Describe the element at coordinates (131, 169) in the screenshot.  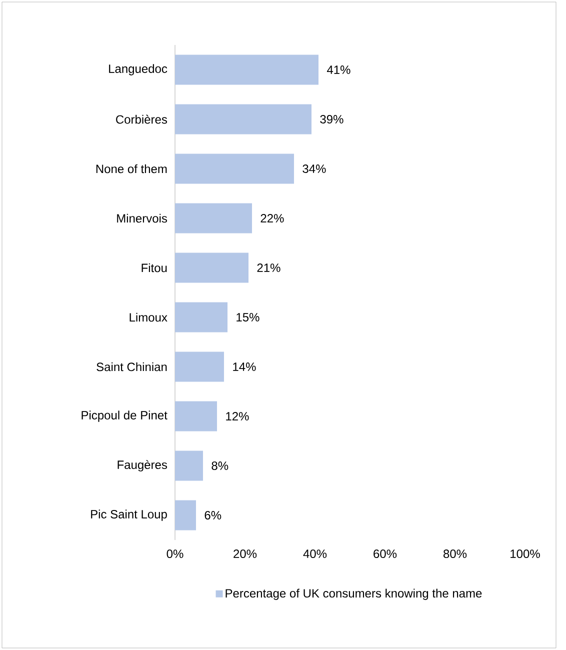
I see `y-tick-label: None of them` at that location.